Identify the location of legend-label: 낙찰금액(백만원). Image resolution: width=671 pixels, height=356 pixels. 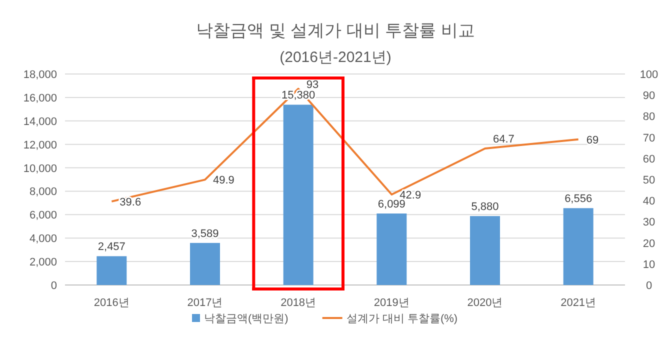
(246, 319).